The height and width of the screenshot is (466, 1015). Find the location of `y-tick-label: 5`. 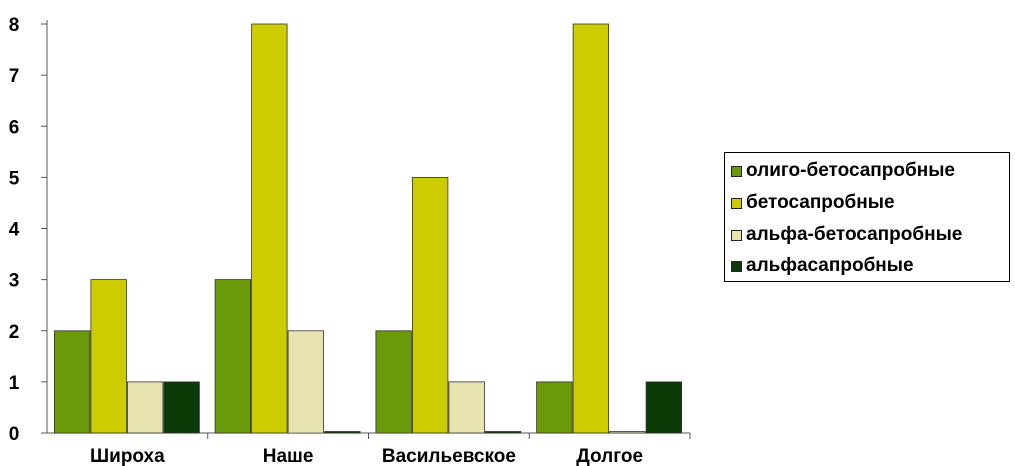

y-tick-label: 5 is located at coordinates (14, 178).